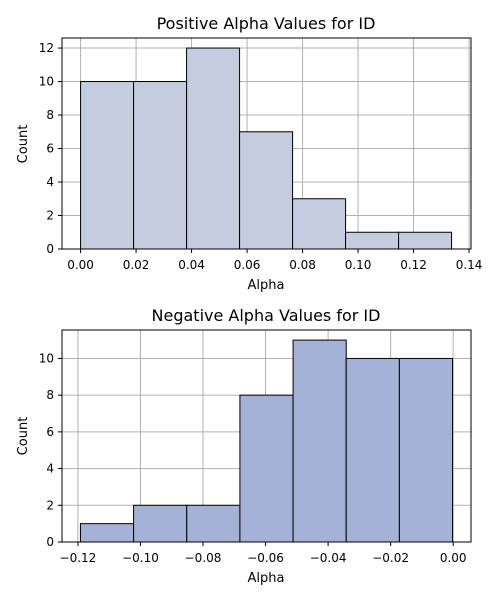 The height and width of the screenshot is (600, 500). I want to click on x-tick-label: −0.06, so click(265, 558).